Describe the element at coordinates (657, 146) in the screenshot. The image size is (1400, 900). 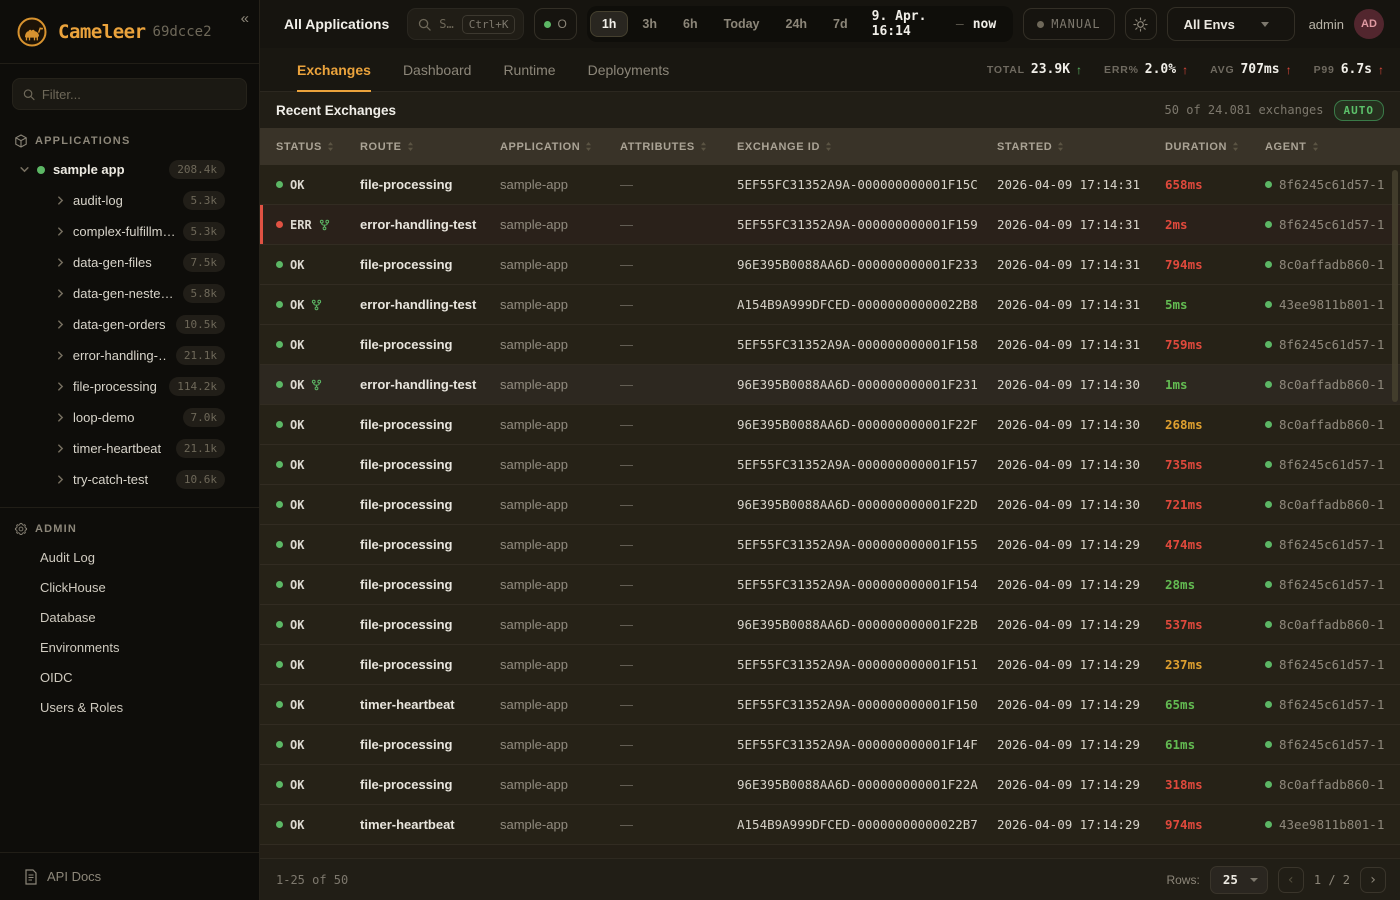
I see `column-label: ATTRIBUTES` at that location.